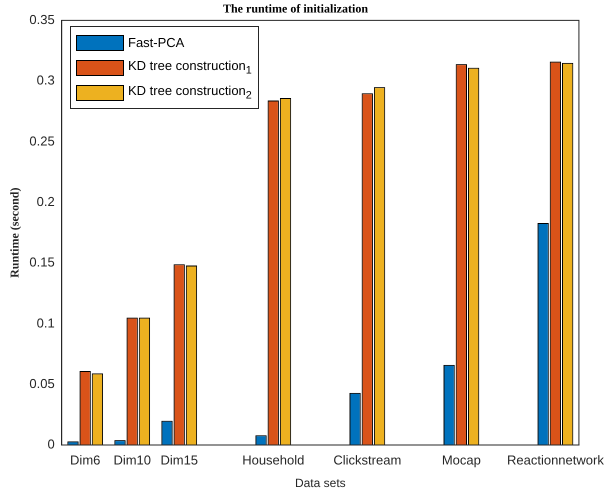 This screenshot has height=491, width=613. I want to click on y-tick-label: 0.3, so click(45, 80).